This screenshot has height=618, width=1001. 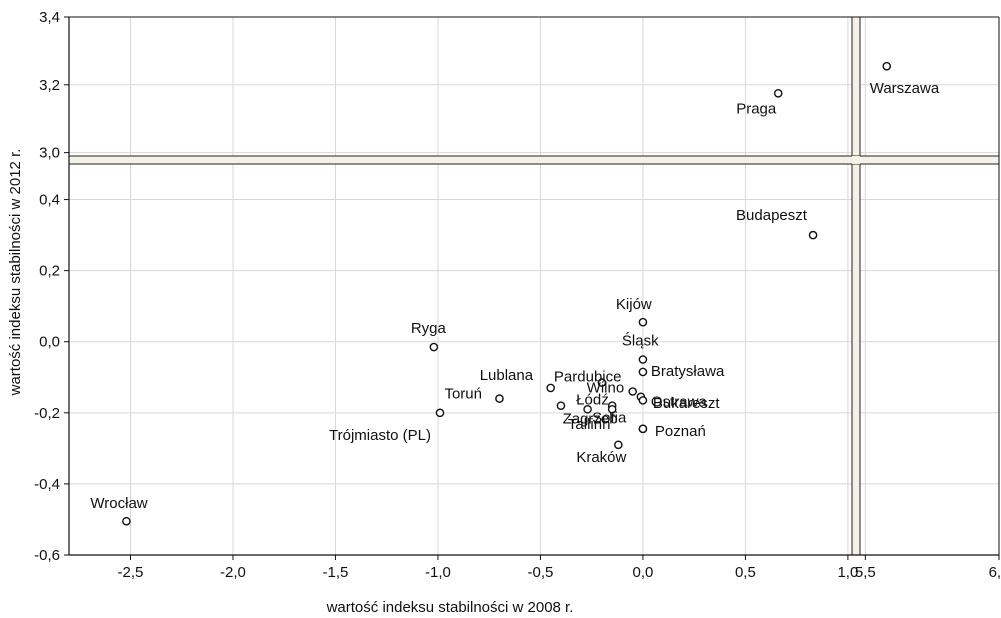 I want to click on x-tick-label: -2,5, so click(x=131, y=572).